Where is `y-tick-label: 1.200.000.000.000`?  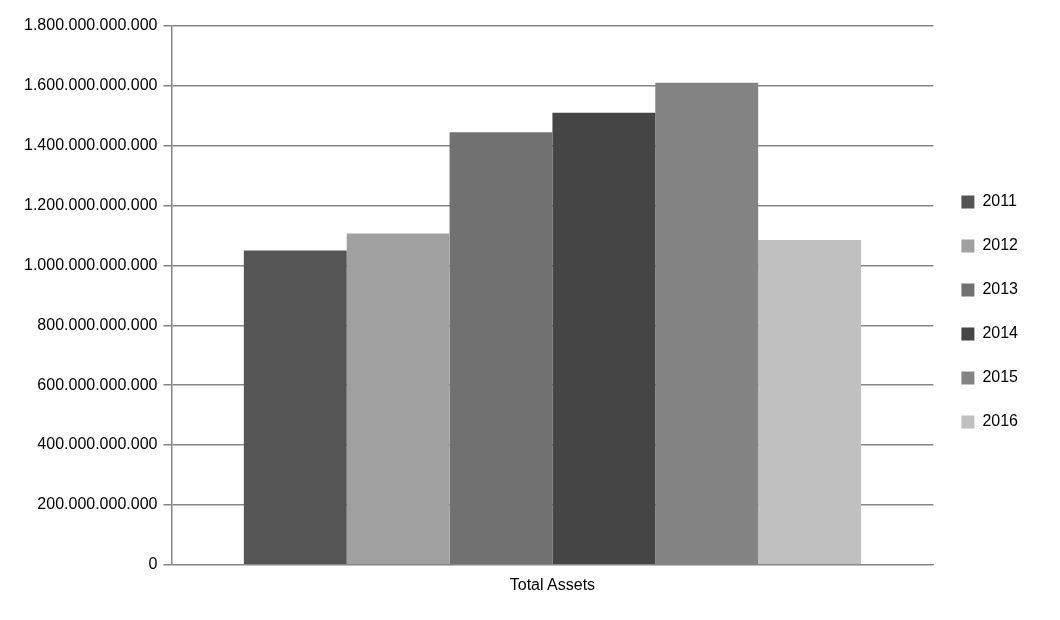 y-tick-label: 1.200.000.000.000 is located at coordinates (90, 205).